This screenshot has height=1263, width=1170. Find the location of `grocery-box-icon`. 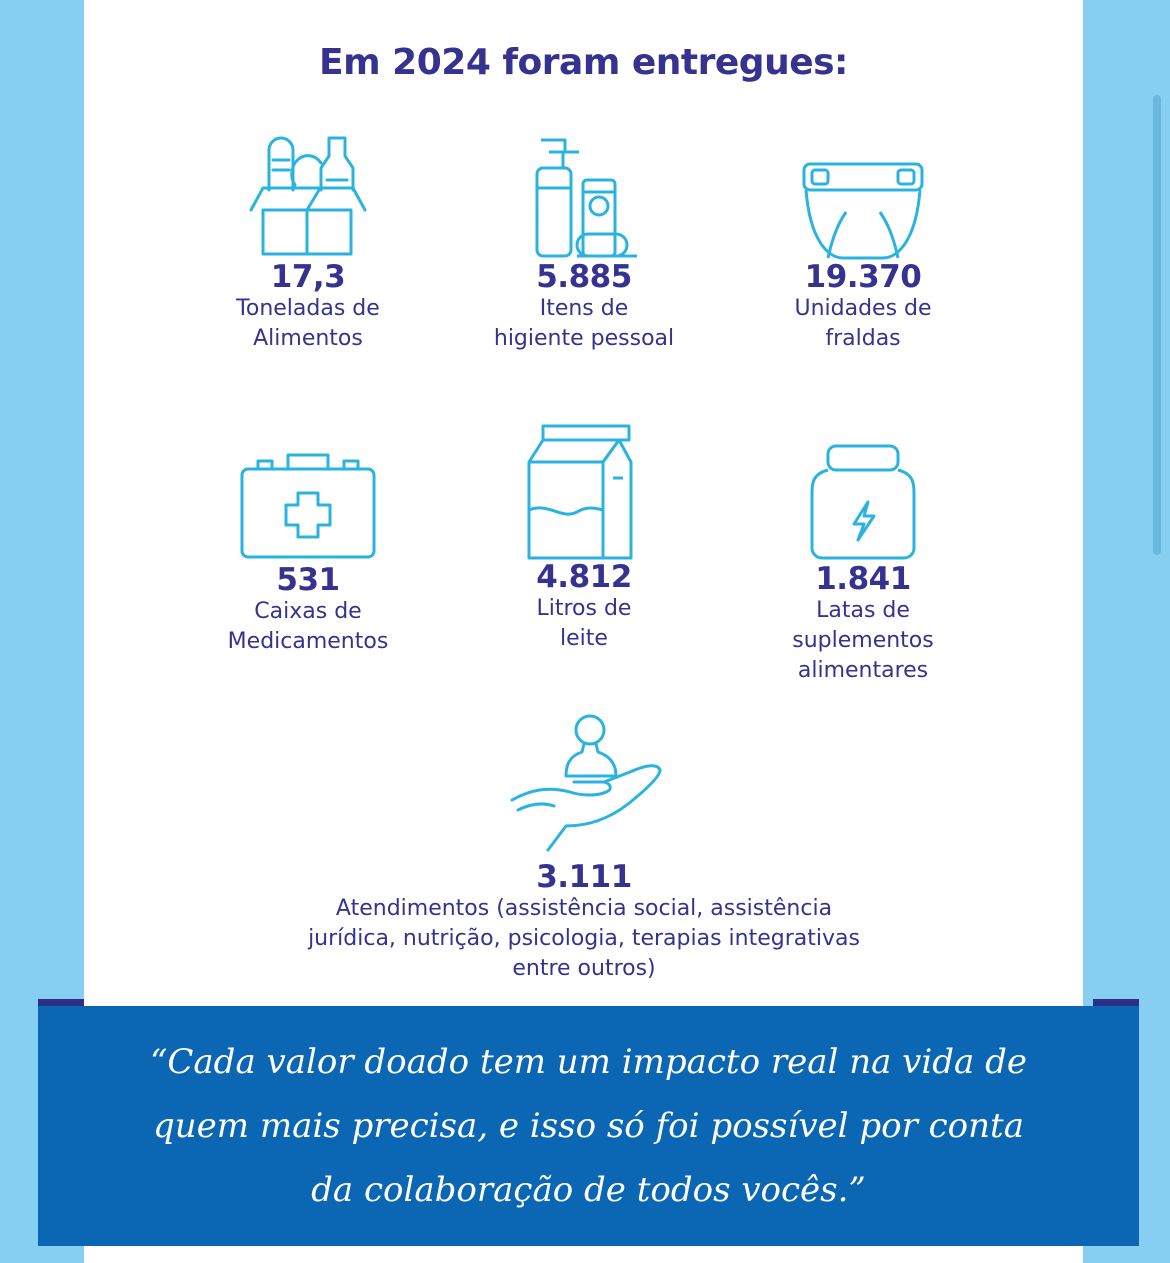

grocery-box-icon is located at coordinates (308, 196).